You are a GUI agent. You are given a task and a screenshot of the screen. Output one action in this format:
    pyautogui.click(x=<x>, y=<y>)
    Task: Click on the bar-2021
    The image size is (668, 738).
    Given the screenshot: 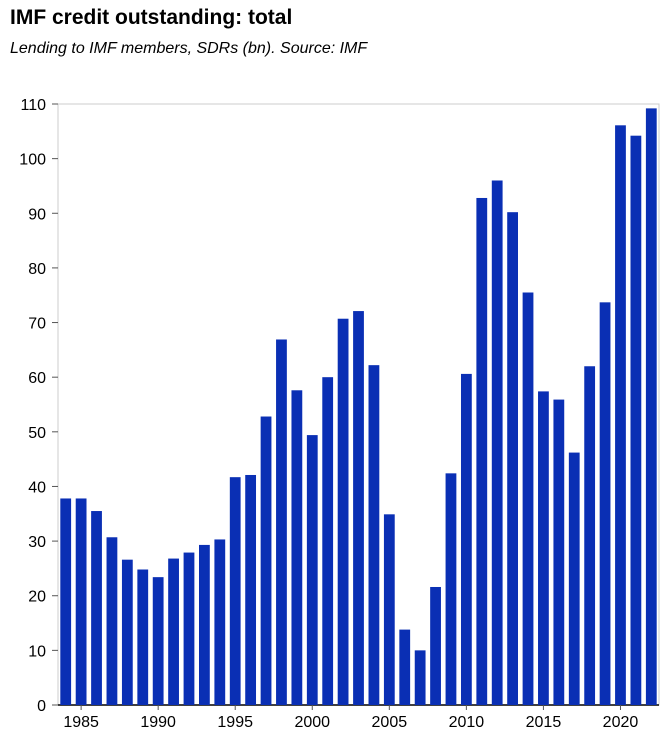 What is the action you would take?
    pyautogui.click(x=636, y=420)
    